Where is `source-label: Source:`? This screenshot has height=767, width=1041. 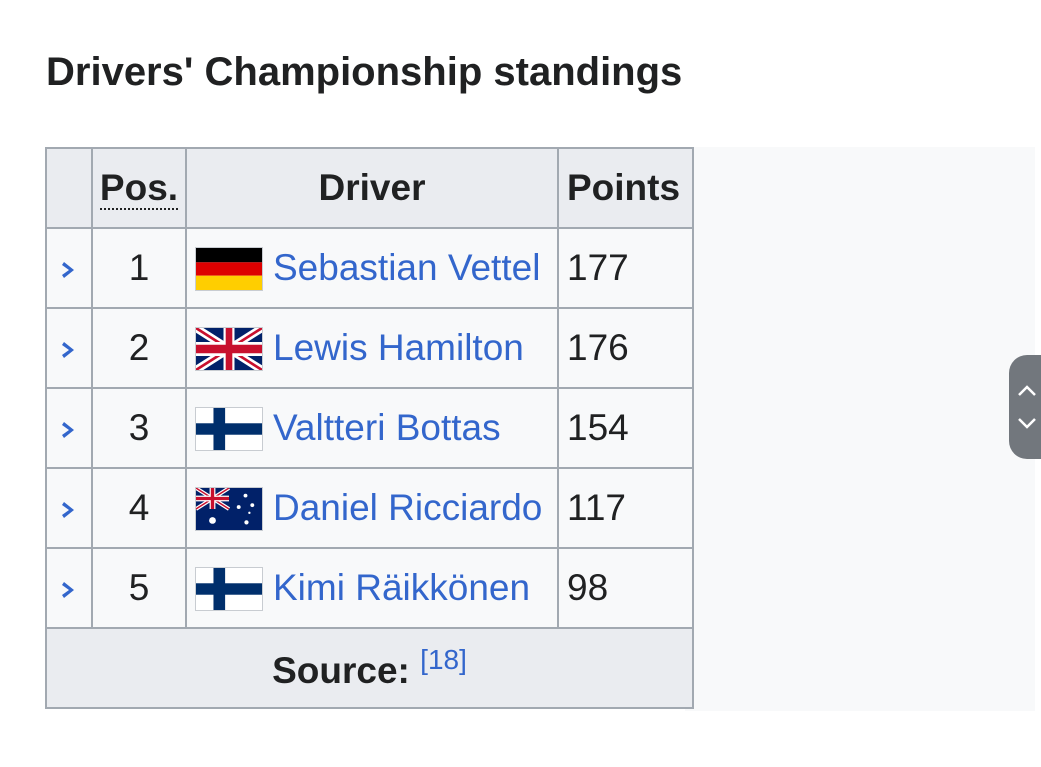 source-label: Source: is located at coordinates (341, 670).